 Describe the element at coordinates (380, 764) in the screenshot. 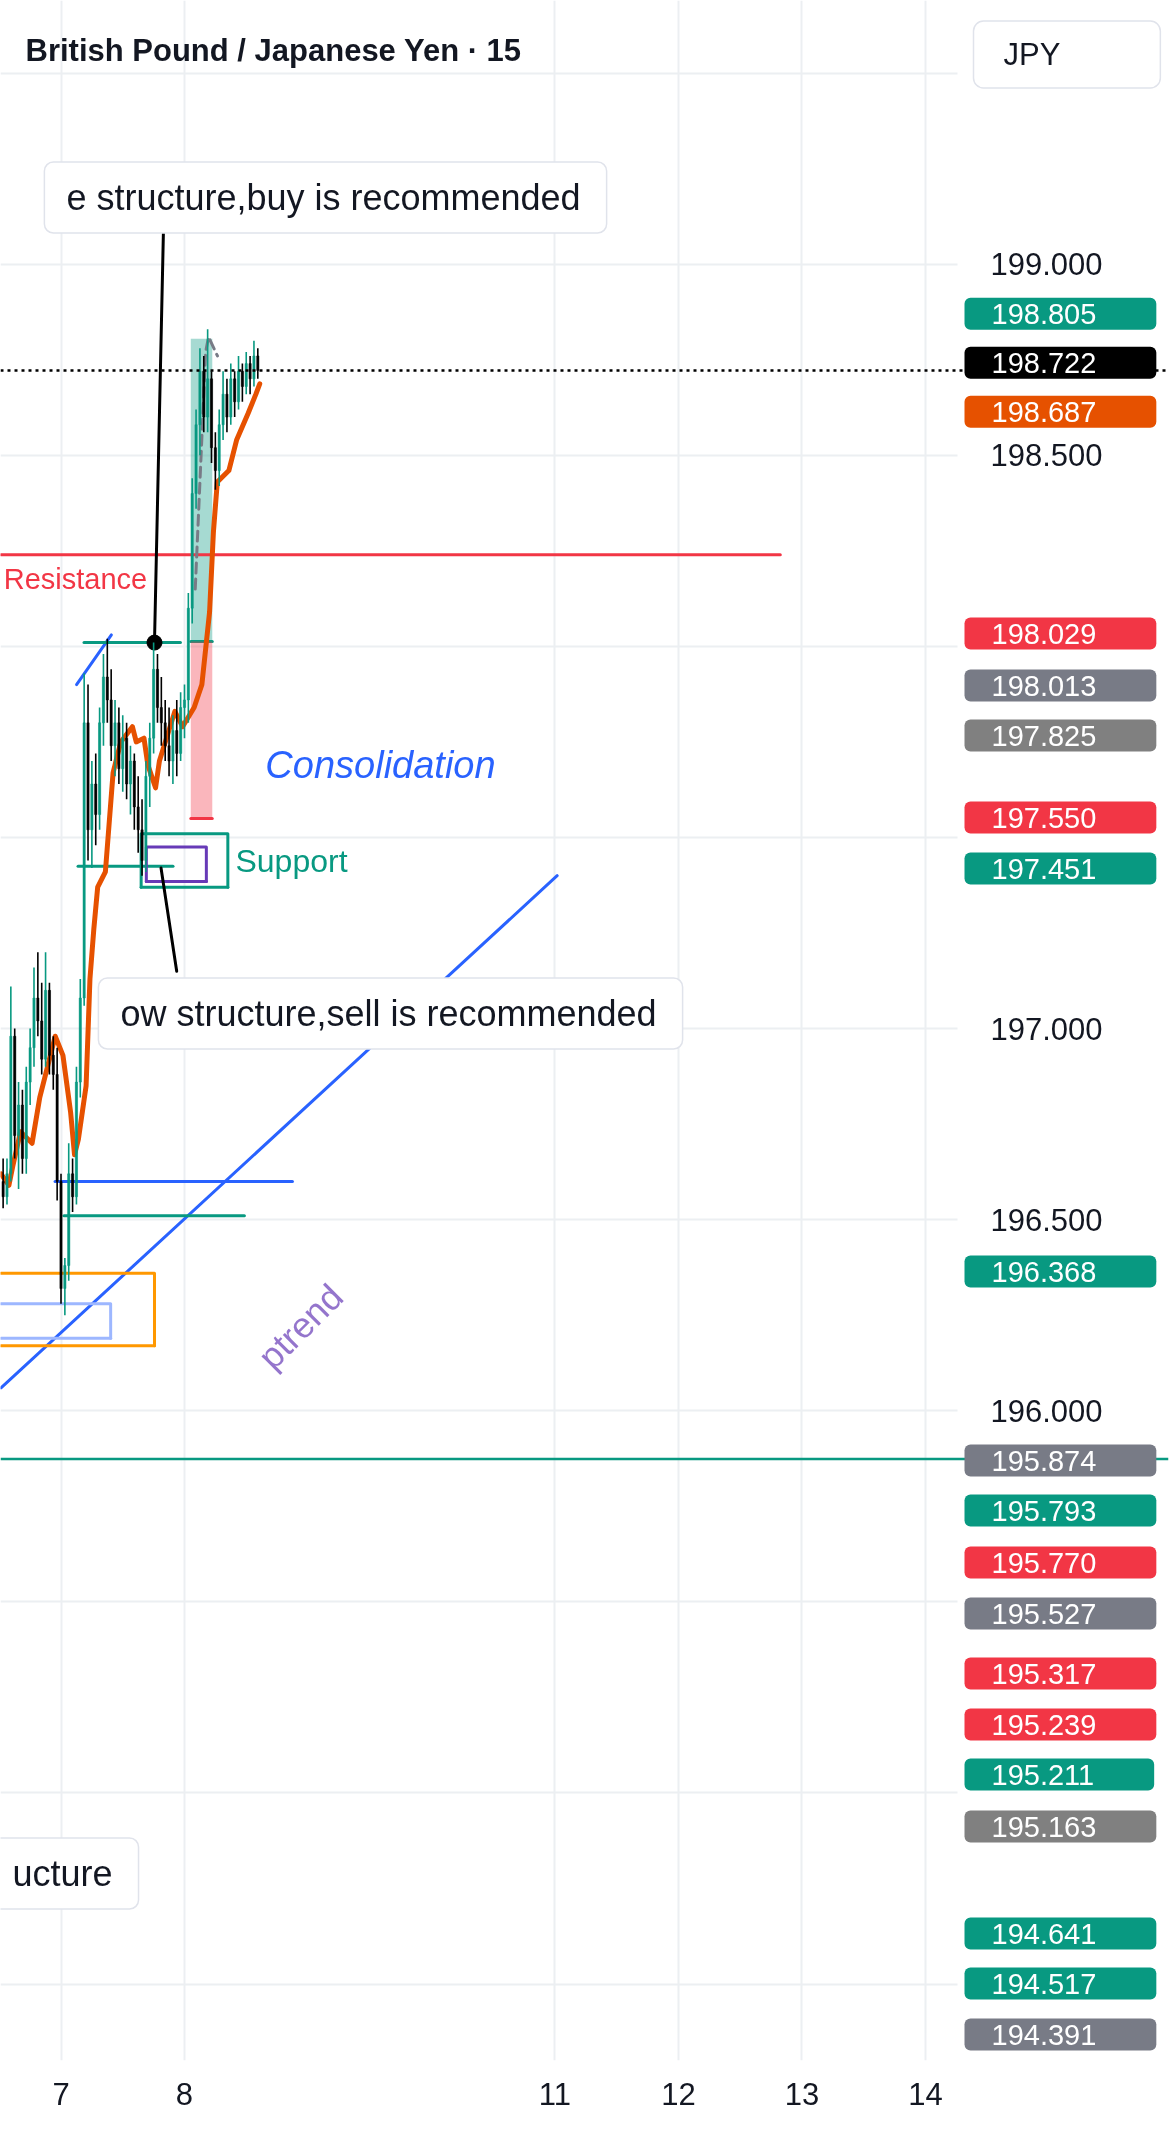

I see `annotation: Consolidation` at that location.